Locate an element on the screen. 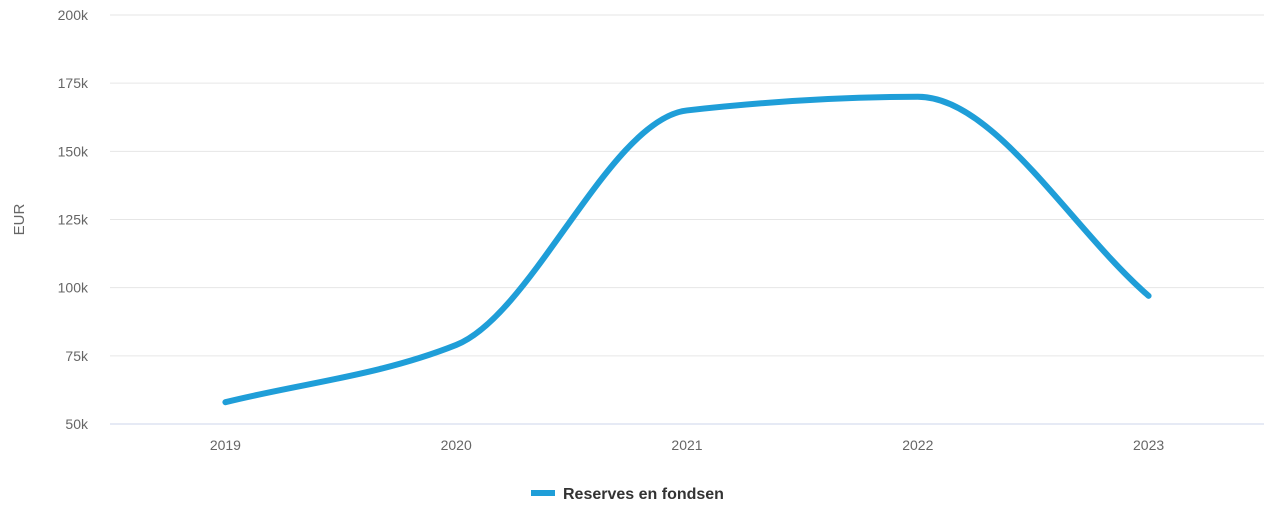 The image size is (1274, 512). x-tick-label: 2021 is located at coordinates (686, 445).